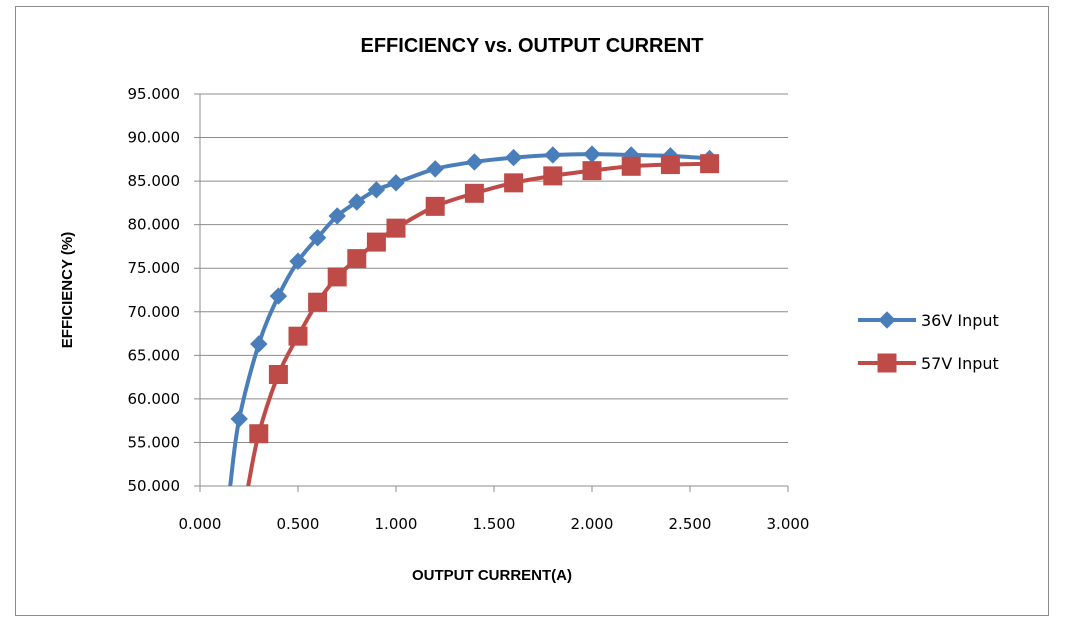 The height and width of the screenshot is (626, 1078). I want to click on y-tick-label: 60.000, so click(154, 399).